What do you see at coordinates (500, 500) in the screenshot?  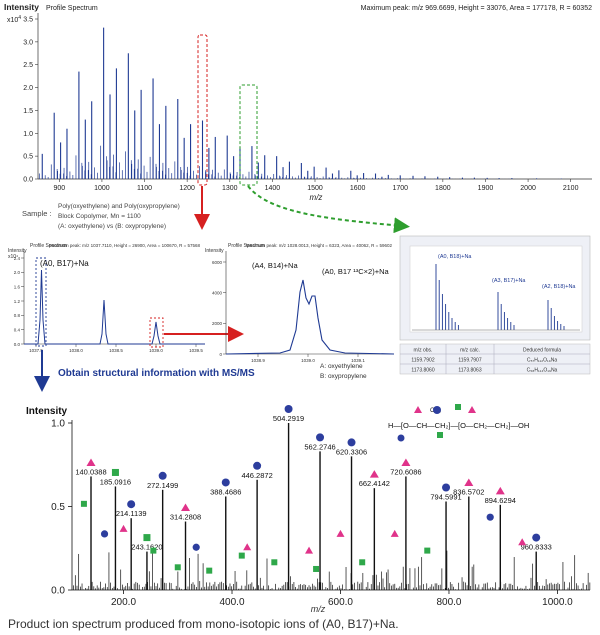 I see `bottom-peak-label: 894.6294` at bounding box center [500, 500].